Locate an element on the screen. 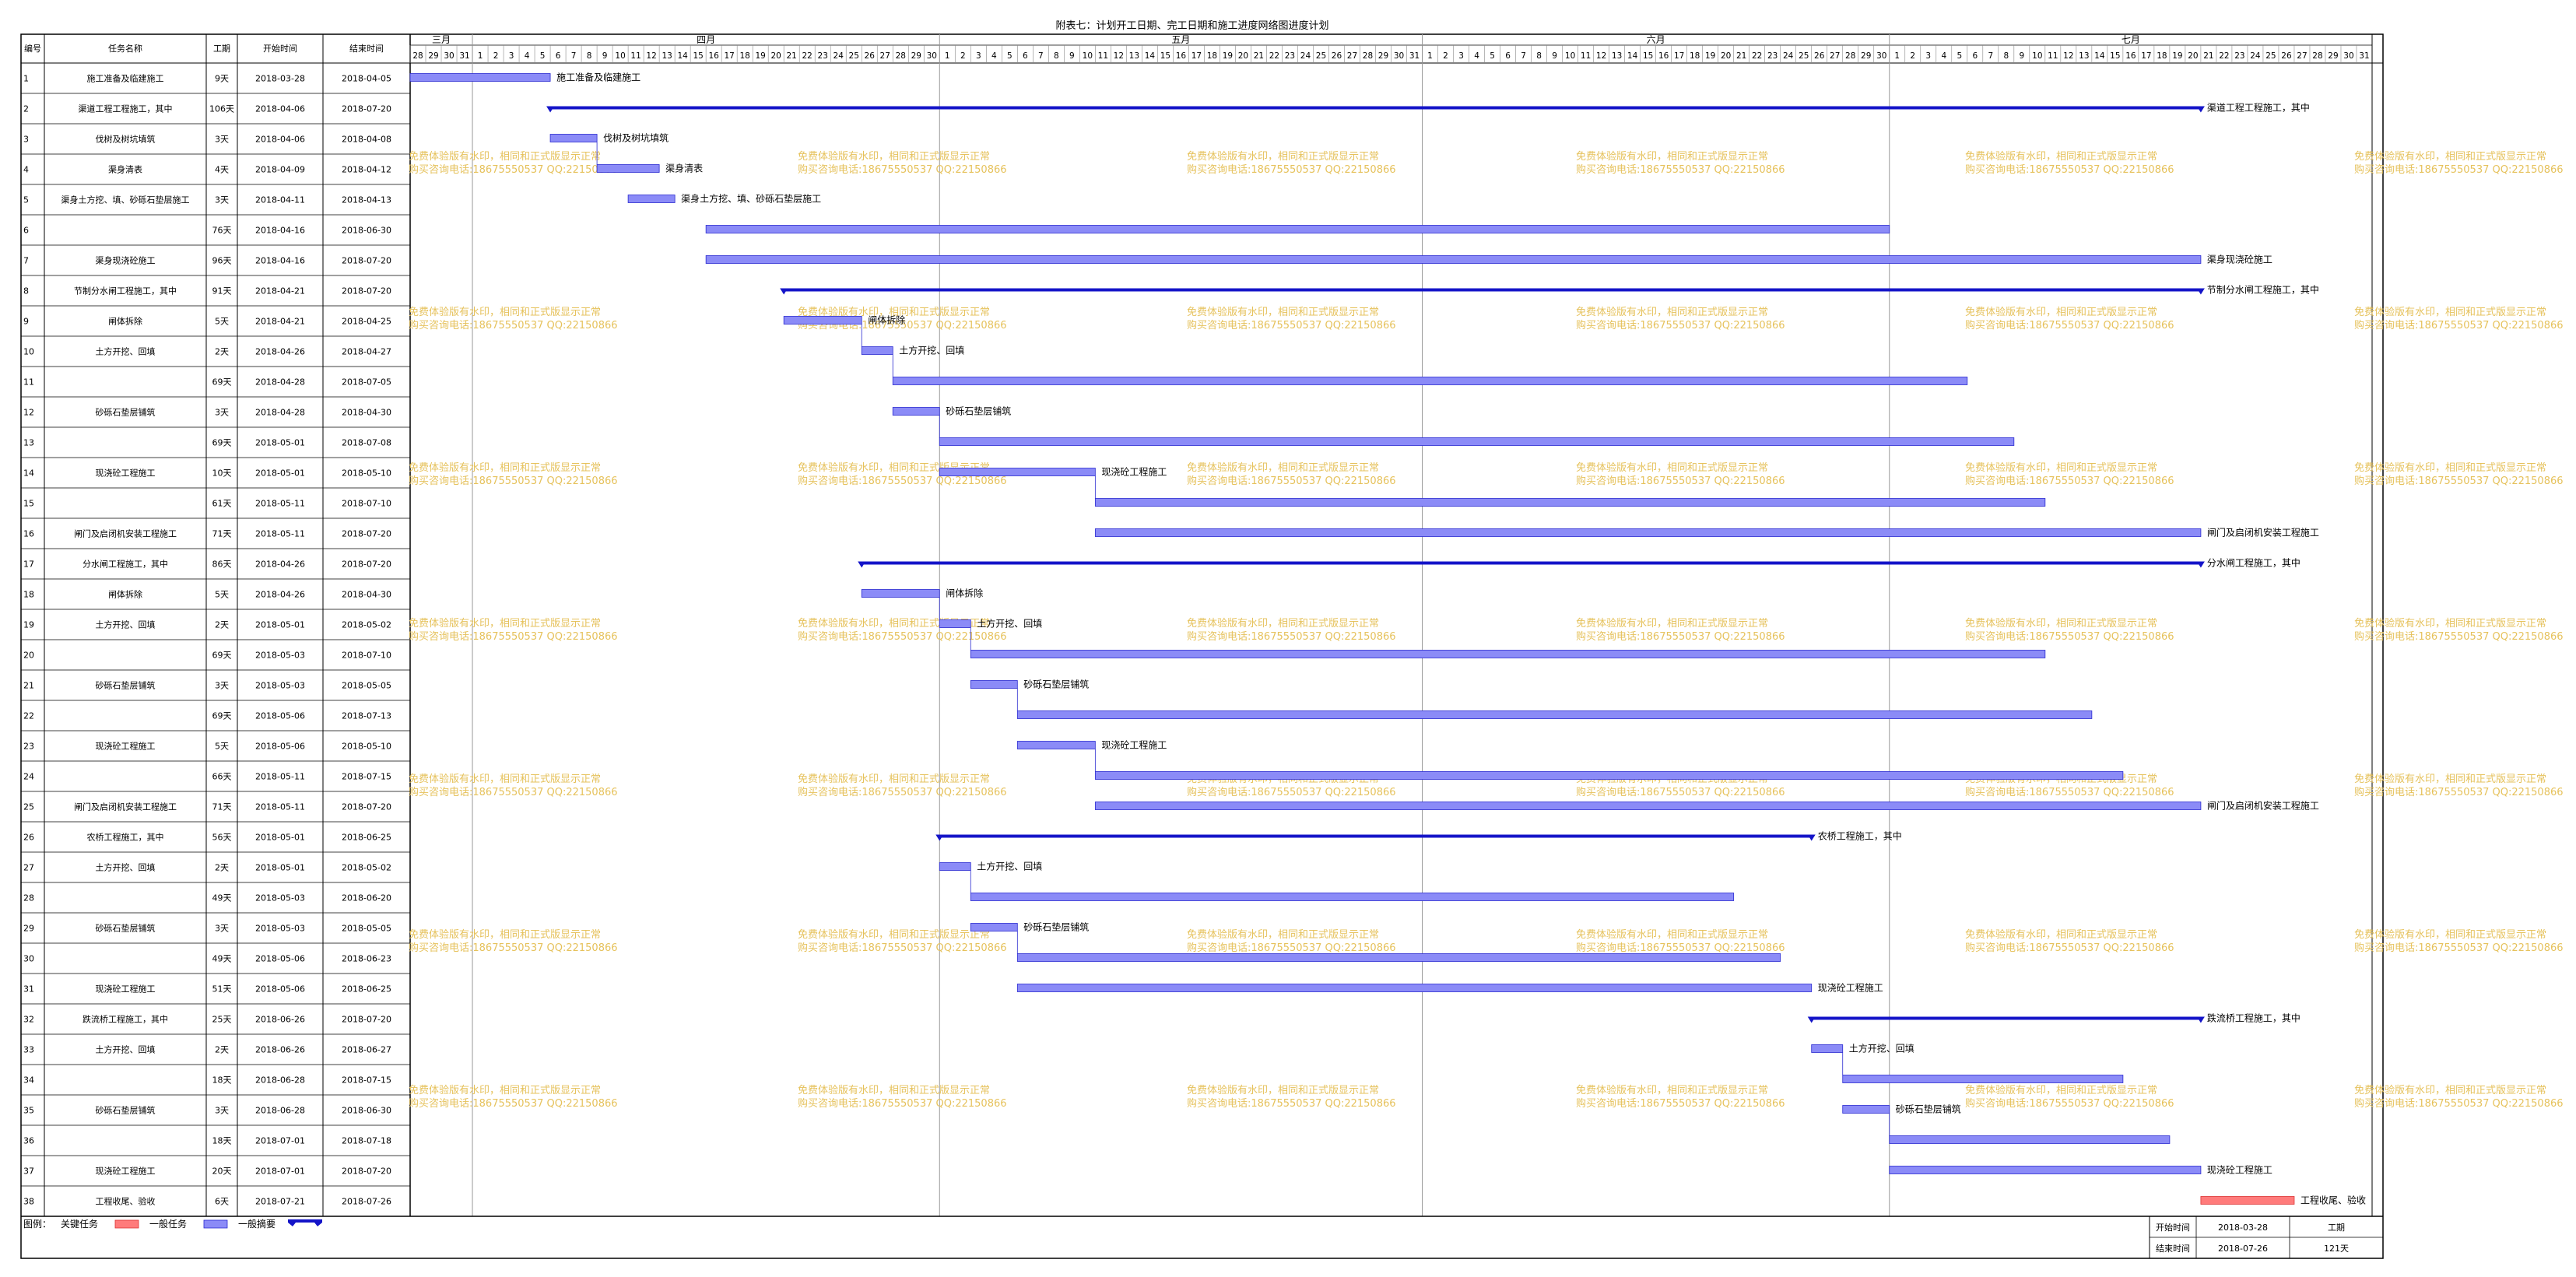 This screenshot has width=2576, height=1277. day-label: 17 is located at coordinates (1679, 56).